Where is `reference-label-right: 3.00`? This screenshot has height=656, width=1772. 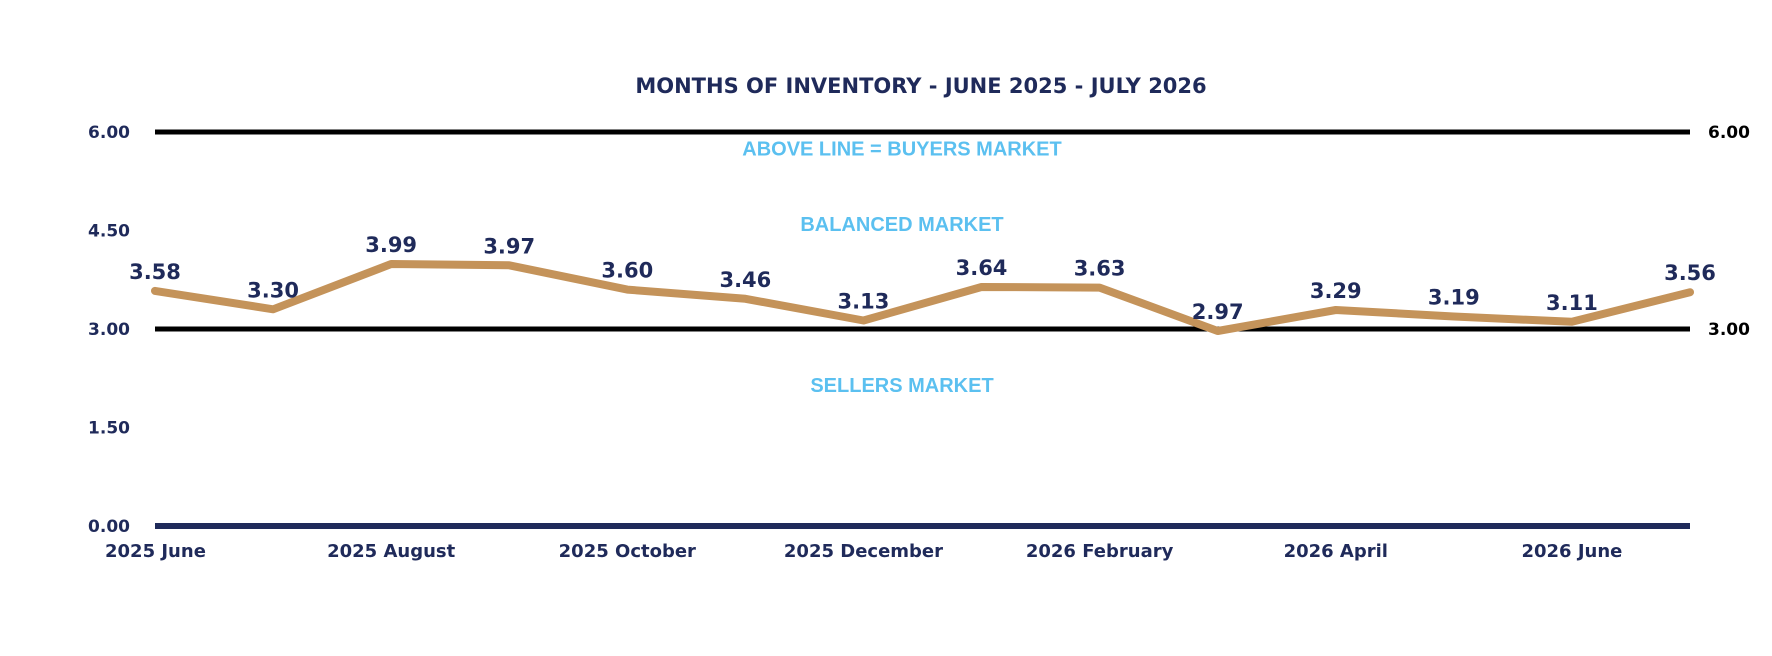
reference-label-right: 3.00 is located at coordinates (1729, 330).